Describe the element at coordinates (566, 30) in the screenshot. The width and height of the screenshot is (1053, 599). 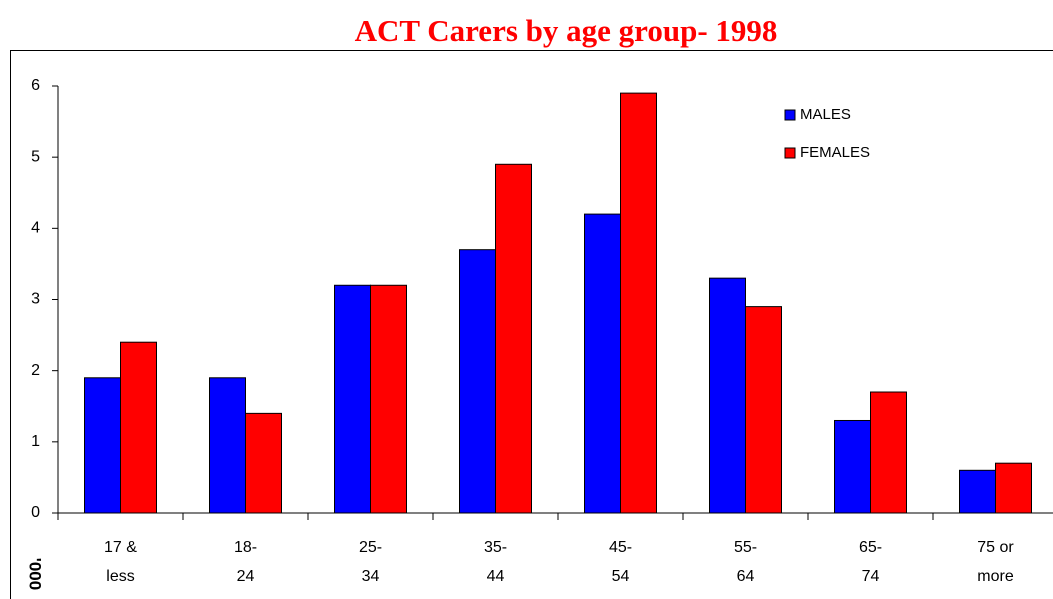
I see `chart-title: ACT Carers by age group- 1998` at that location.